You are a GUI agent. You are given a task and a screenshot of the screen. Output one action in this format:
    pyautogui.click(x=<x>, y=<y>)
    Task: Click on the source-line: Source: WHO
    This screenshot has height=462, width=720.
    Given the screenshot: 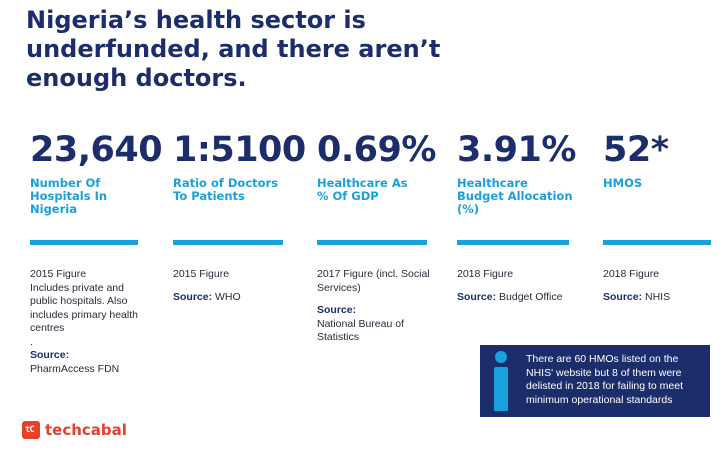 What is the action you would take?
    pyautogui.click(x=237, y=298)
    